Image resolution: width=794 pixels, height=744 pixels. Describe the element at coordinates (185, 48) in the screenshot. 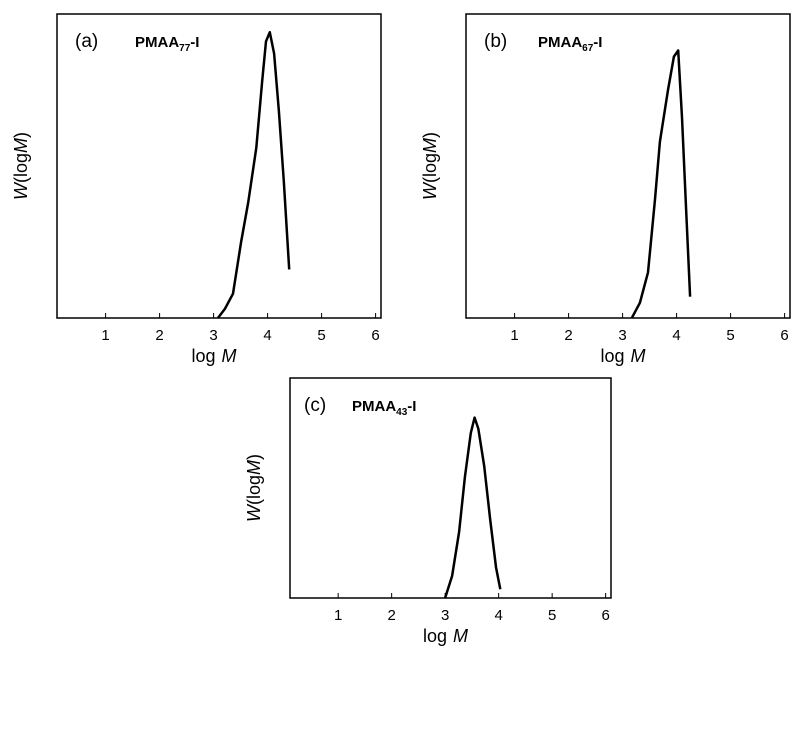

I see `title-subscript: 77` at that location.